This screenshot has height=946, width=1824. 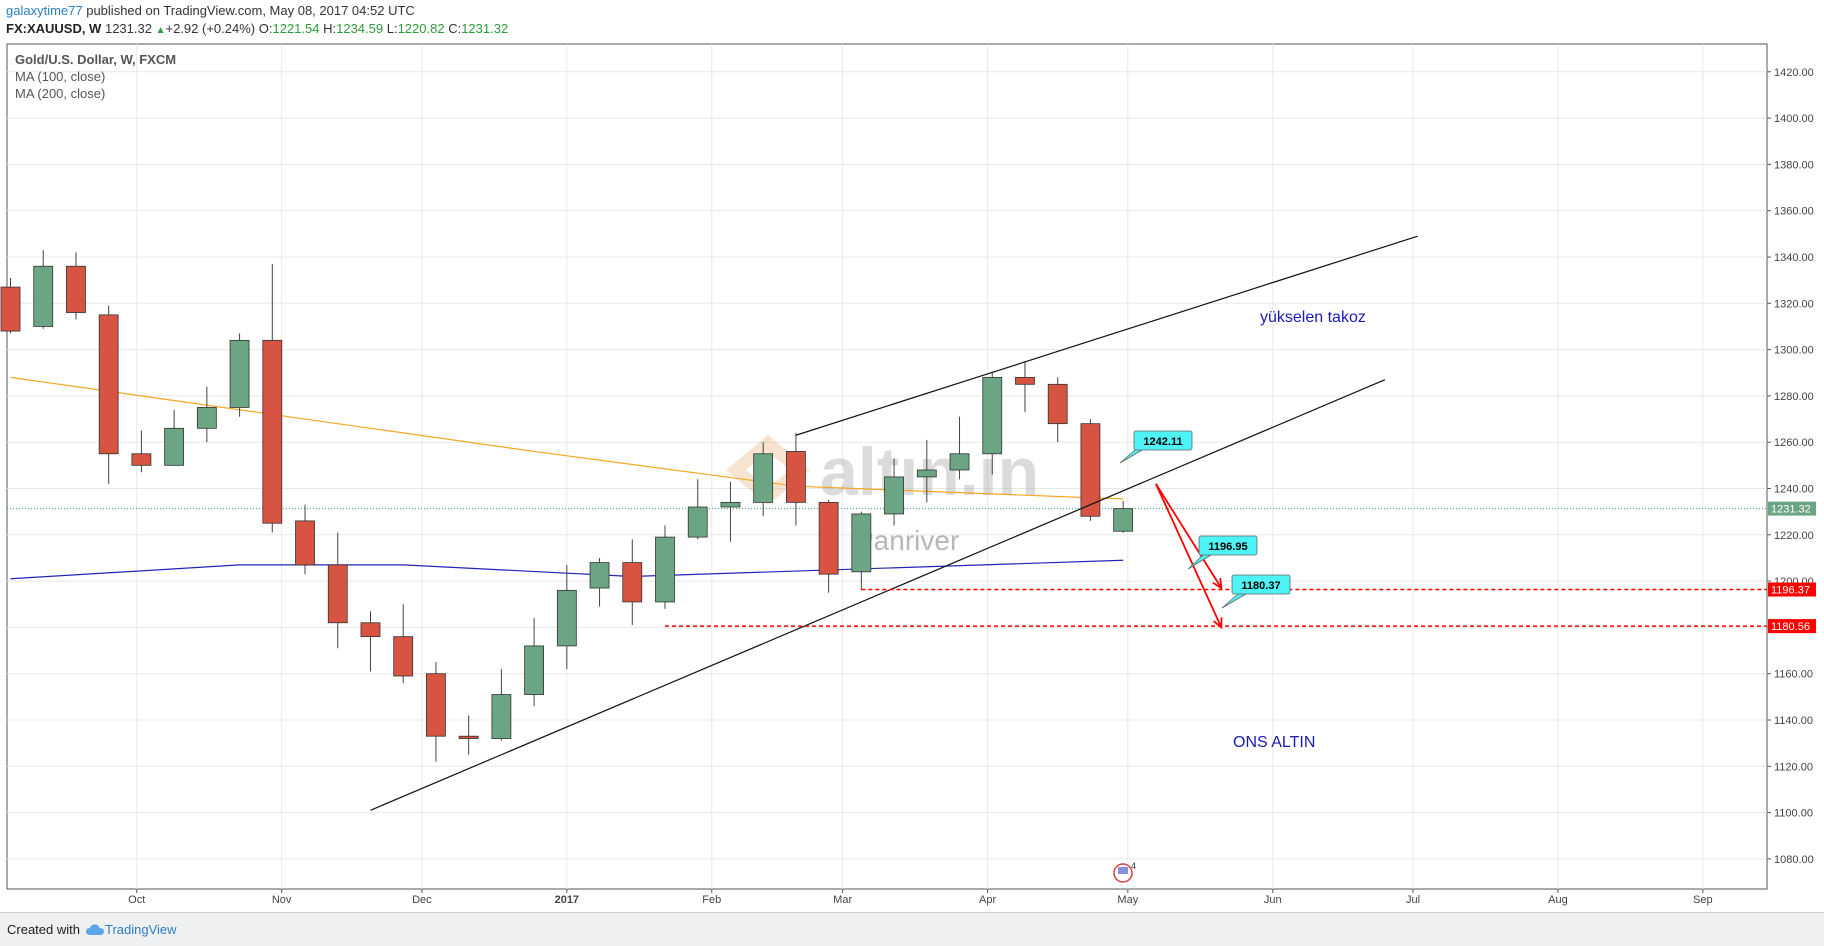 I want to click on author-link: galaxytime77, so click(x=44, y=10).